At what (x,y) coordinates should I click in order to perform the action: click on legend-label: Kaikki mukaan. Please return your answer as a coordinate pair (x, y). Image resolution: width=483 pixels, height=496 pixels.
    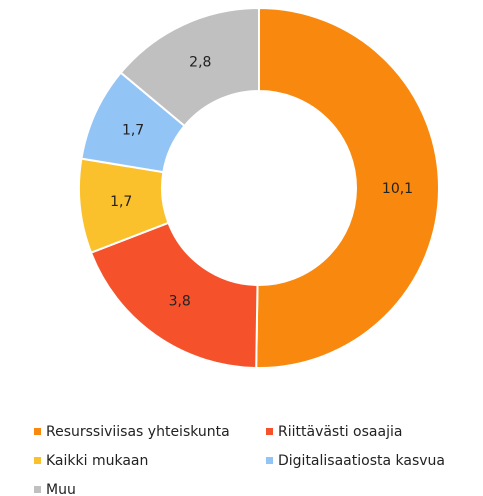
    Looking at the image, I should click on (97, 461).